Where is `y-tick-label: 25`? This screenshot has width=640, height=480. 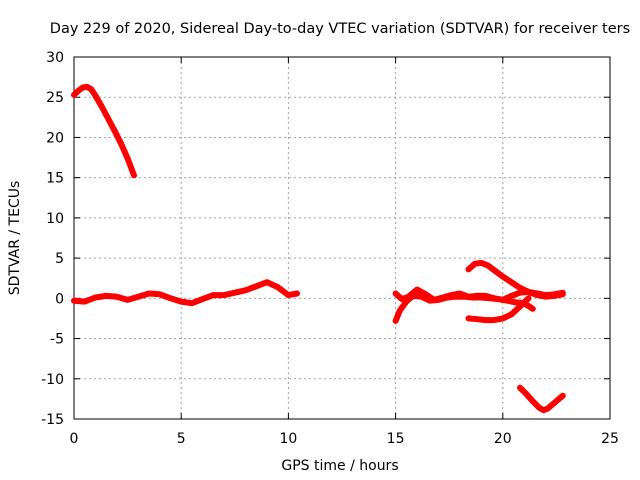 y-tick-label: 25 is located at coordinates (55, 98).